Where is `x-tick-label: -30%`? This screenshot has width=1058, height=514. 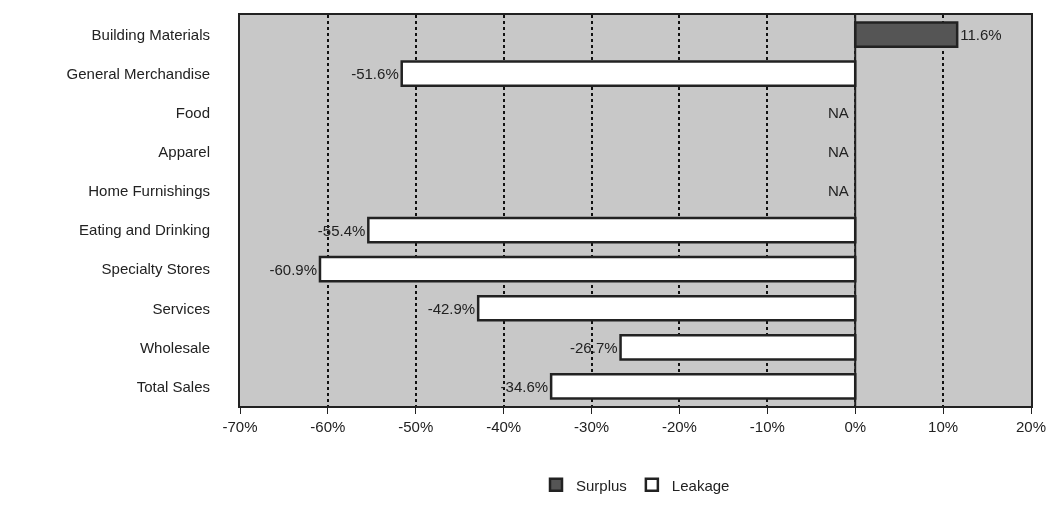
x-tick-label: -30% is located at coordinates (592, 426).